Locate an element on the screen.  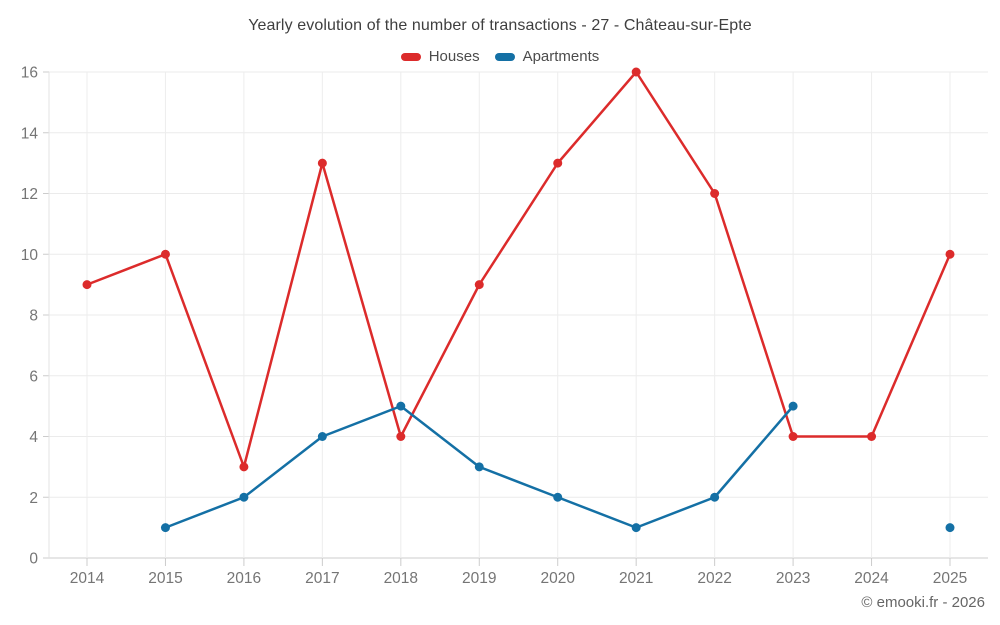
data-point-houses-2021 is located at coordinates (636, 72).